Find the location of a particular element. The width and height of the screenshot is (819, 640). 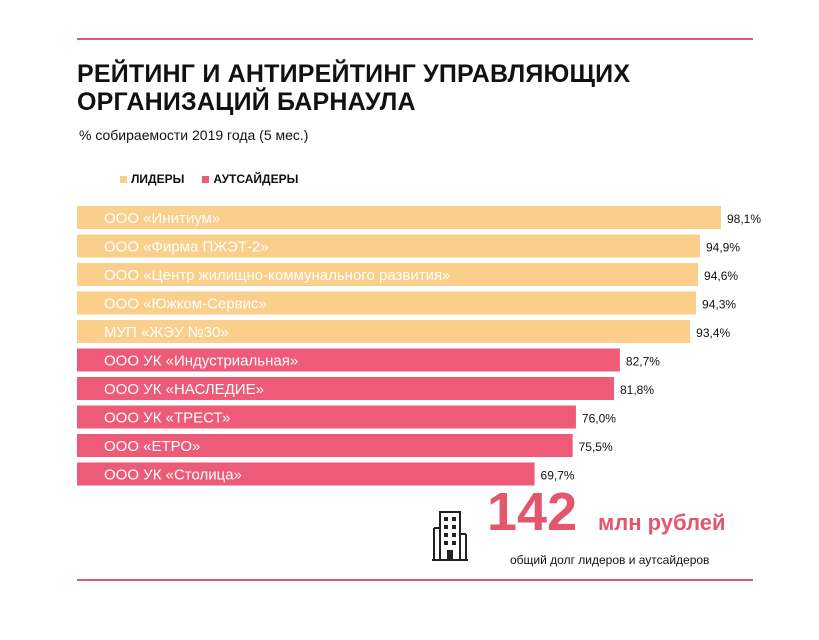

bar-value-label-4: 94,3% is located at coordinates (719, 305).